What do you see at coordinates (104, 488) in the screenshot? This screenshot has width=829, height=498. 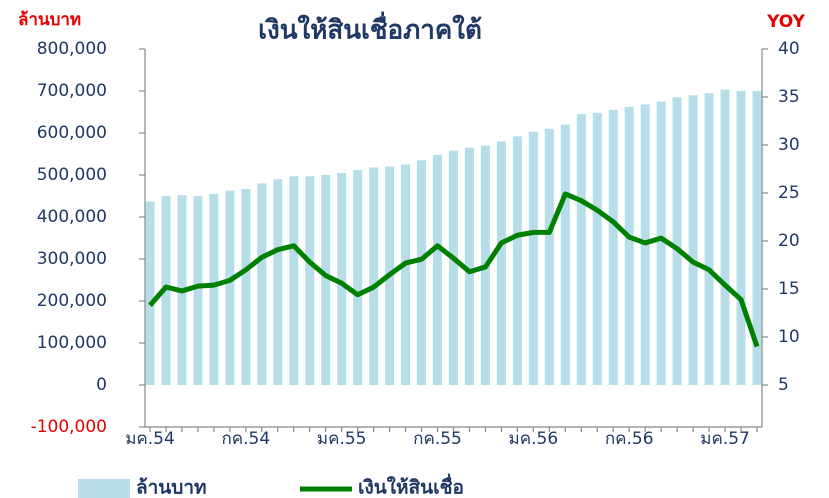 I see `legend-swatch` at bounding box center [104, 488].